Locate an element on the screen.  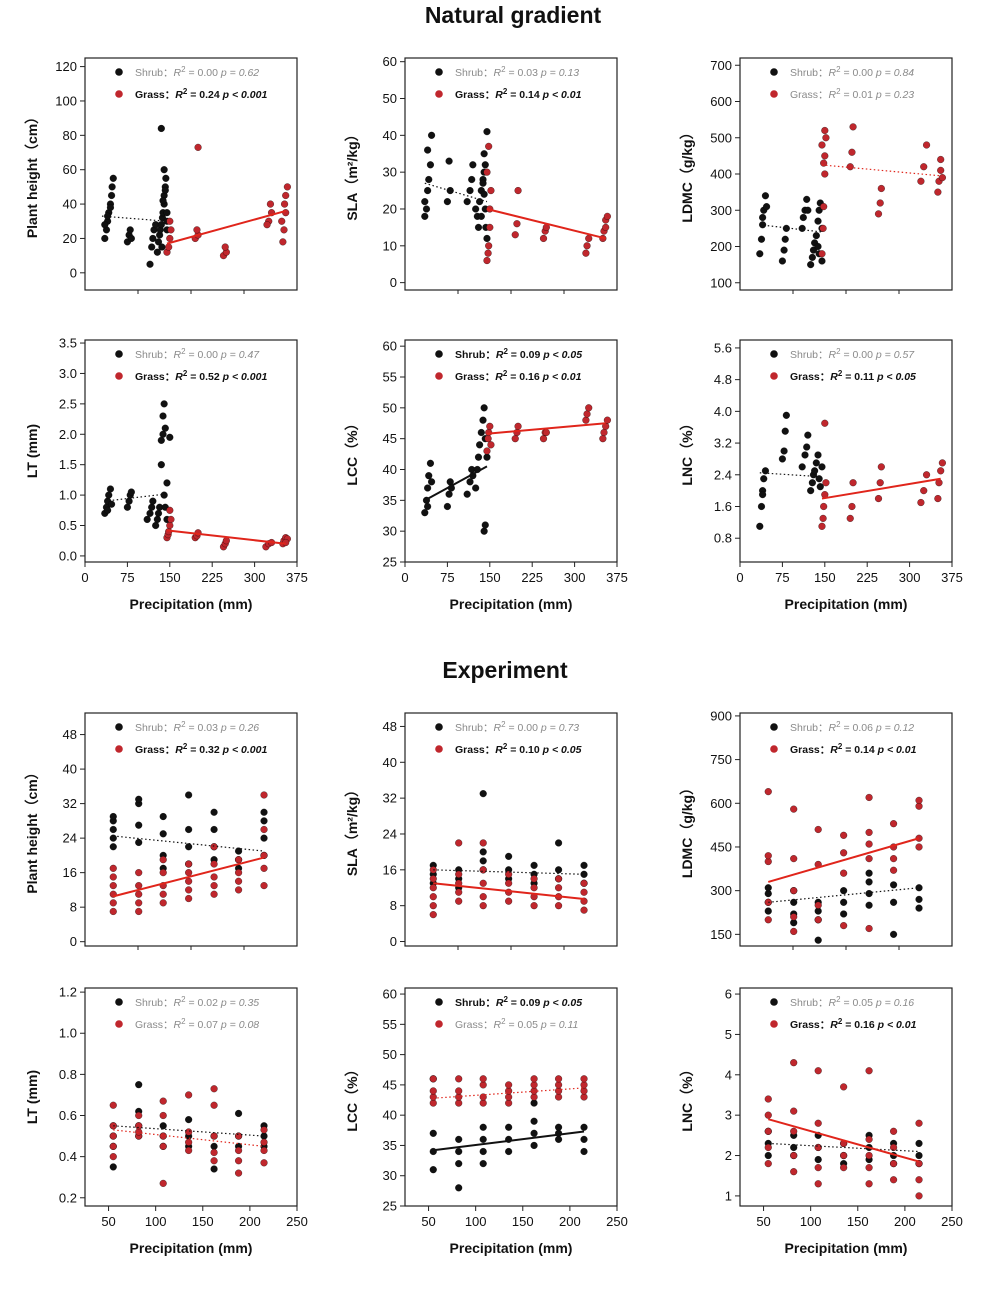
x-tick-label: 50 is located at coordinates (108, 1221).